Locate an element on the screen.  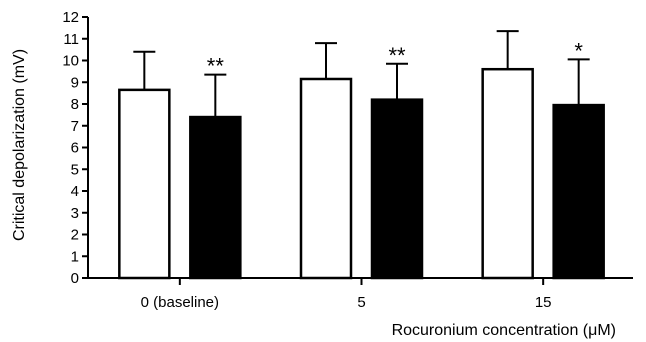
y-tick-label: 8 is located at coordinates (75, 104).